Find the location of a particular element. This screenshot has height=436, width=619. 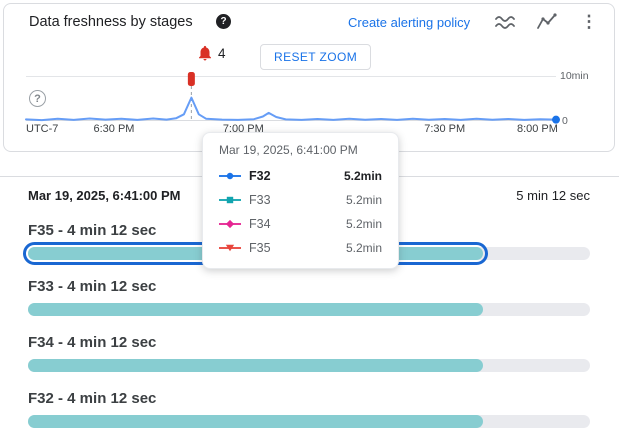

x-tick: 8:00 PM is located at coordinates (537, 129).